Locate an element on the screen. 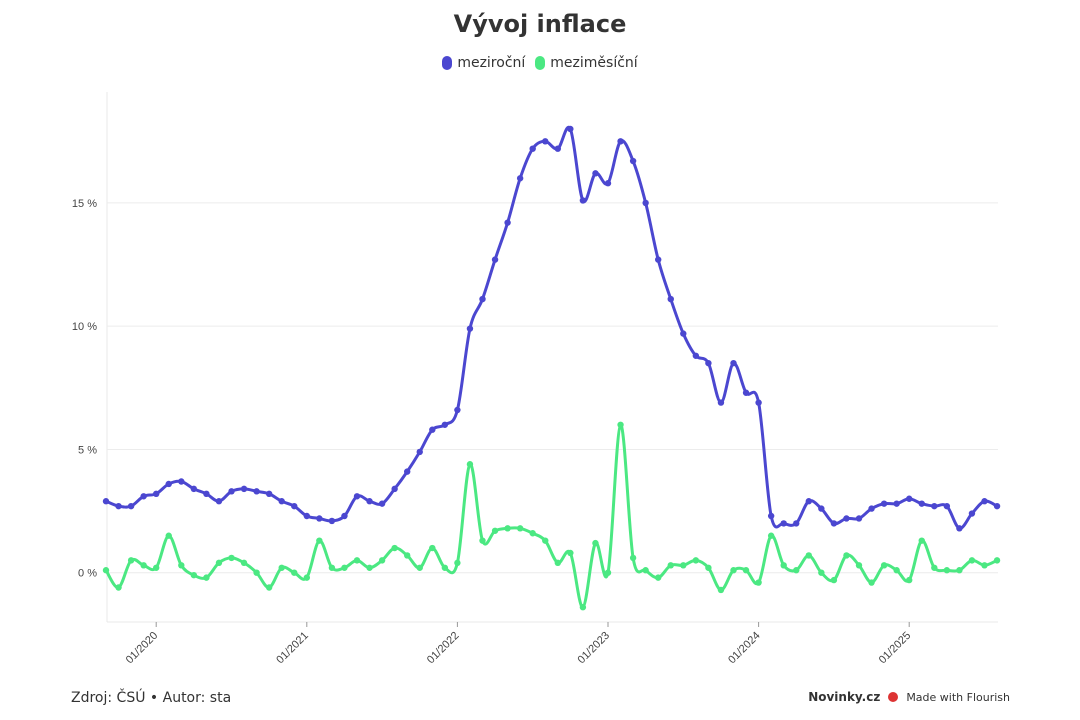 The image size is (1080, 720). brand-logo: Novinky.cz is located at coordinates (844, 697).